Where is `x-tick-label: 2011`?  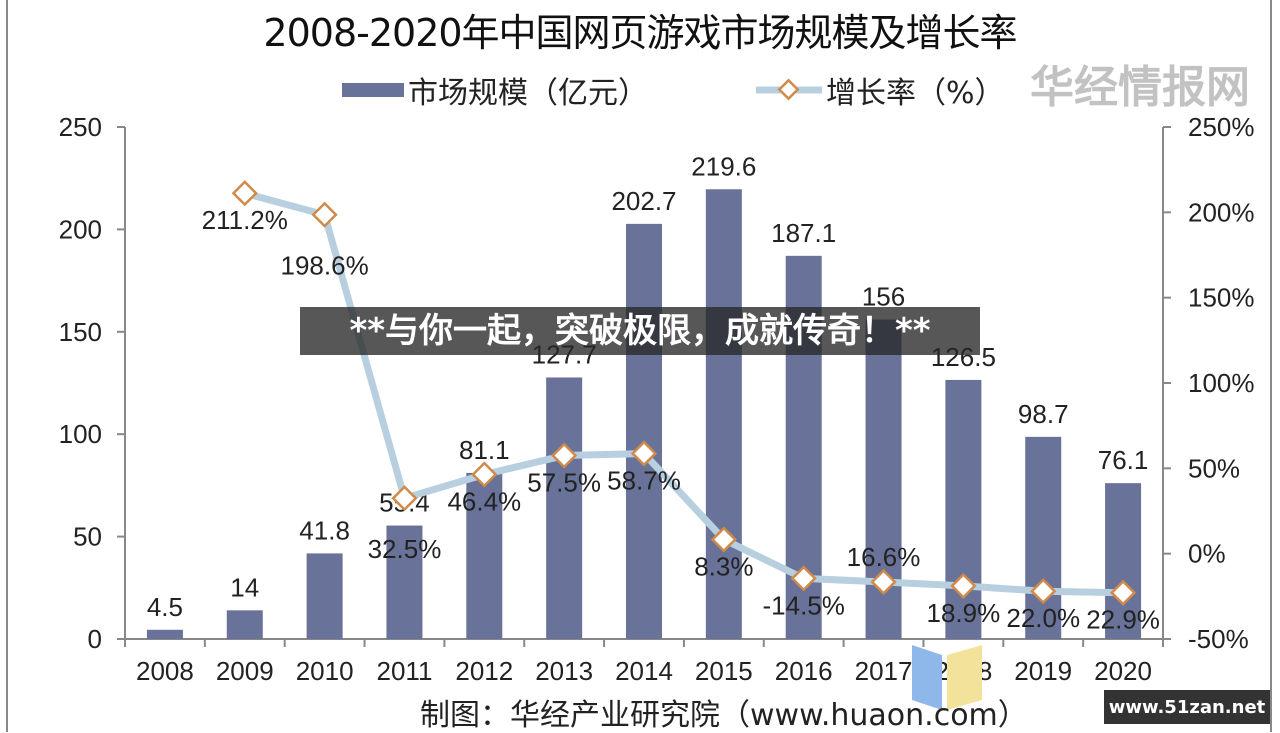 x-tick-label: 2011 is located at coordinates (405, 671).